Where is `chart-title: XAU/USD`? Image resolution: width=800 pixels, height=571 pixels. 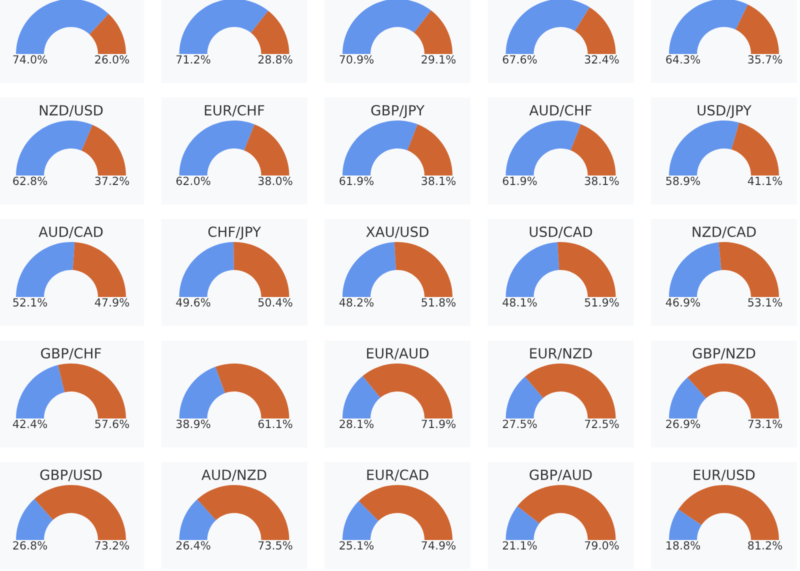
chart-title: XAU/USD is located at coordinates (397, 232).